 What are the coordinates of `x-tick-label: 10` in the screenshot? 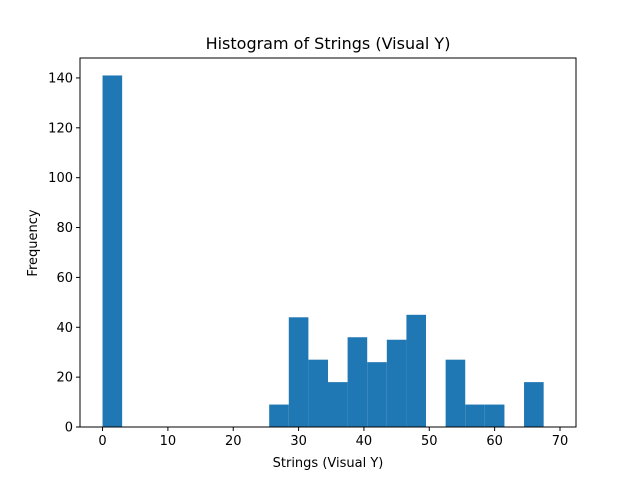 It's located at (168, 441).